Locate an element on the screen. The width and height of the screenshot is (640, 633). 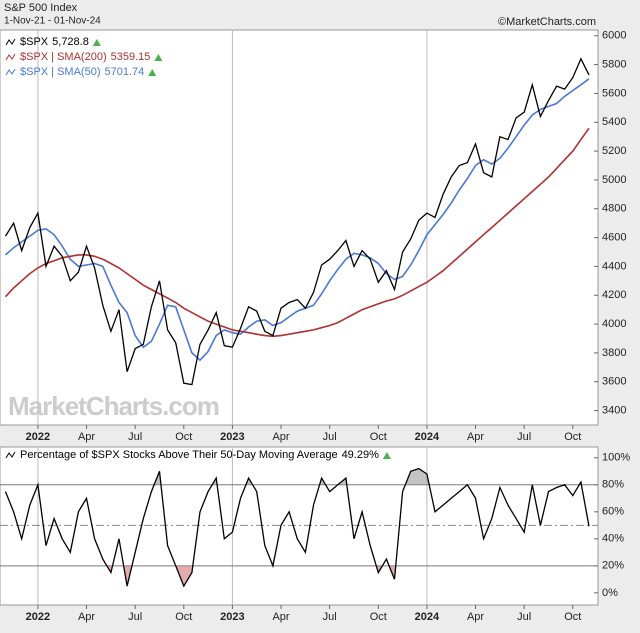
credit: ©MarketCharts.com is located at coordinates (547, 22).